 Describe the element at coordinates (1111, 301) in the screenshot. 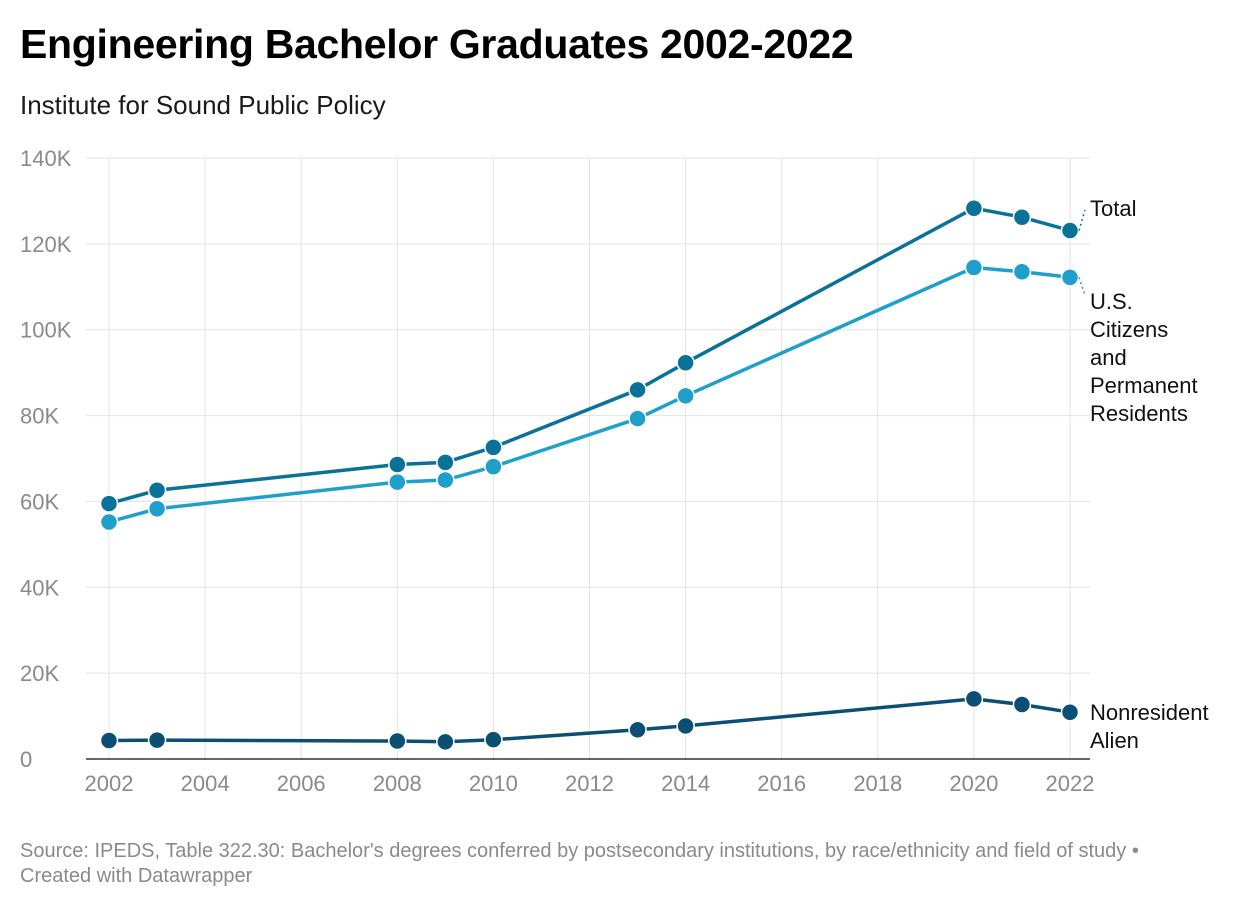

I see `series-label-line: U.S.` at that location.